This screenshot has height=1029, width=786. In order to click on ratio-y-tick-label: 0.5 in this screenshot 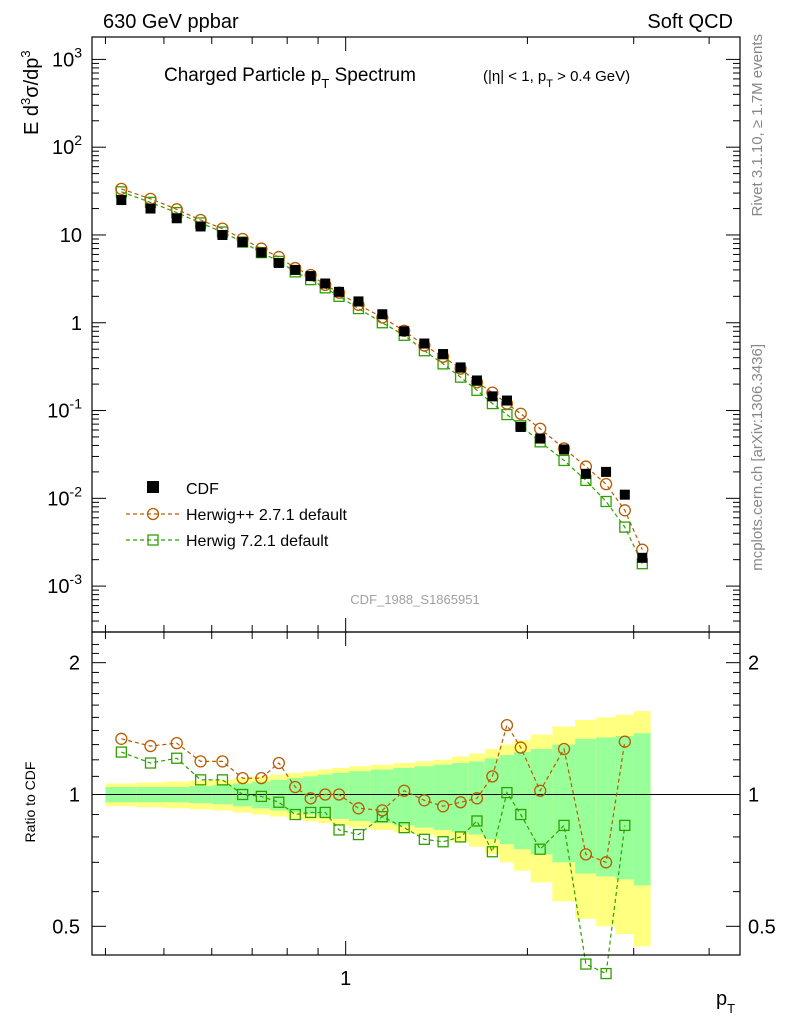, I will do `click(66, 927)`.